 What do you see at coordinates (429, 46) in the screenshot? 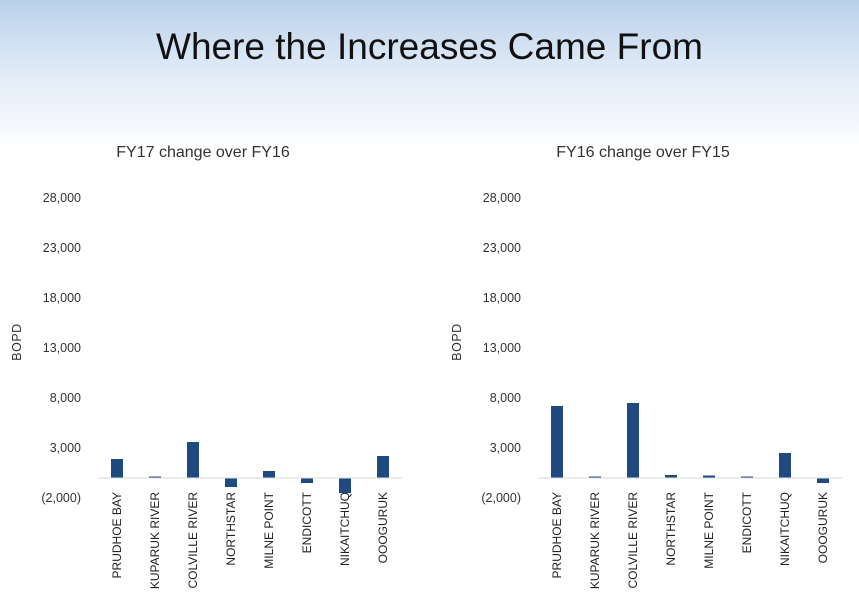
I see `slide-title: Where the Increases Came From` at bounding box center [429, 46].